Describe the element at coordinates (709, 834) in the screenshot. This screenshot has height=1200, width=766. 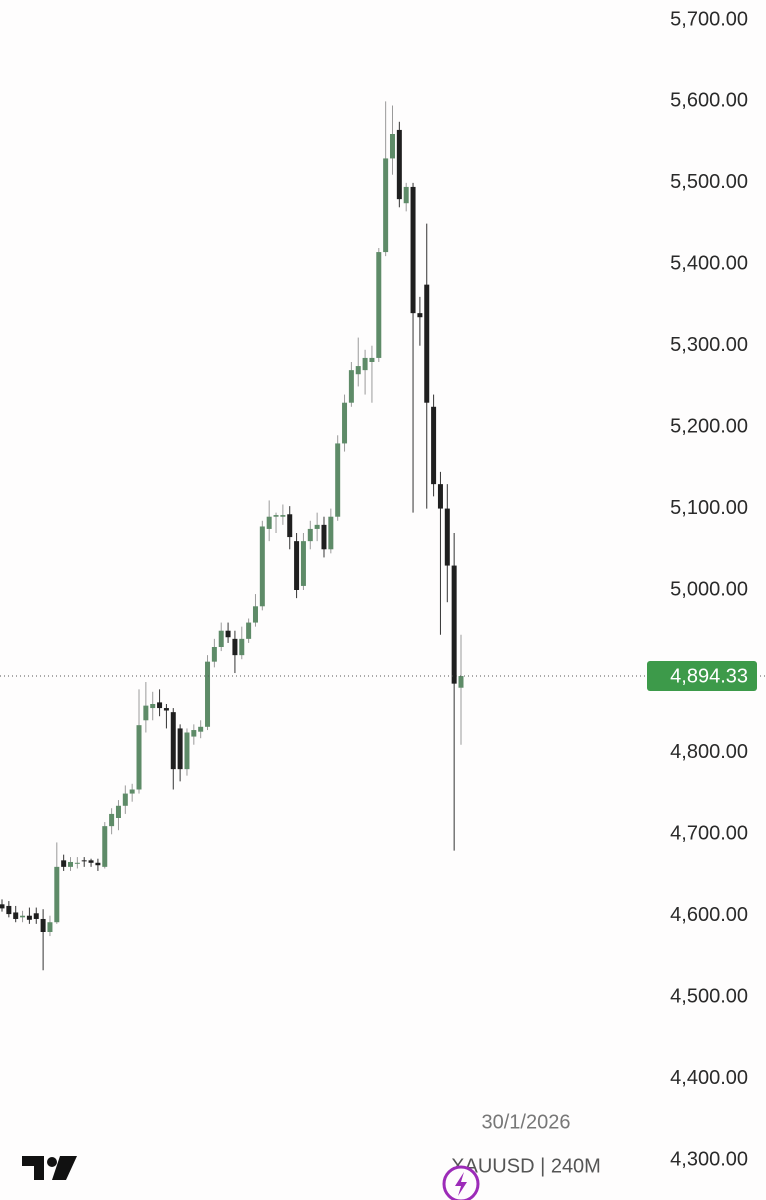
I see `y-tick-label: 4,700.00` at that location.